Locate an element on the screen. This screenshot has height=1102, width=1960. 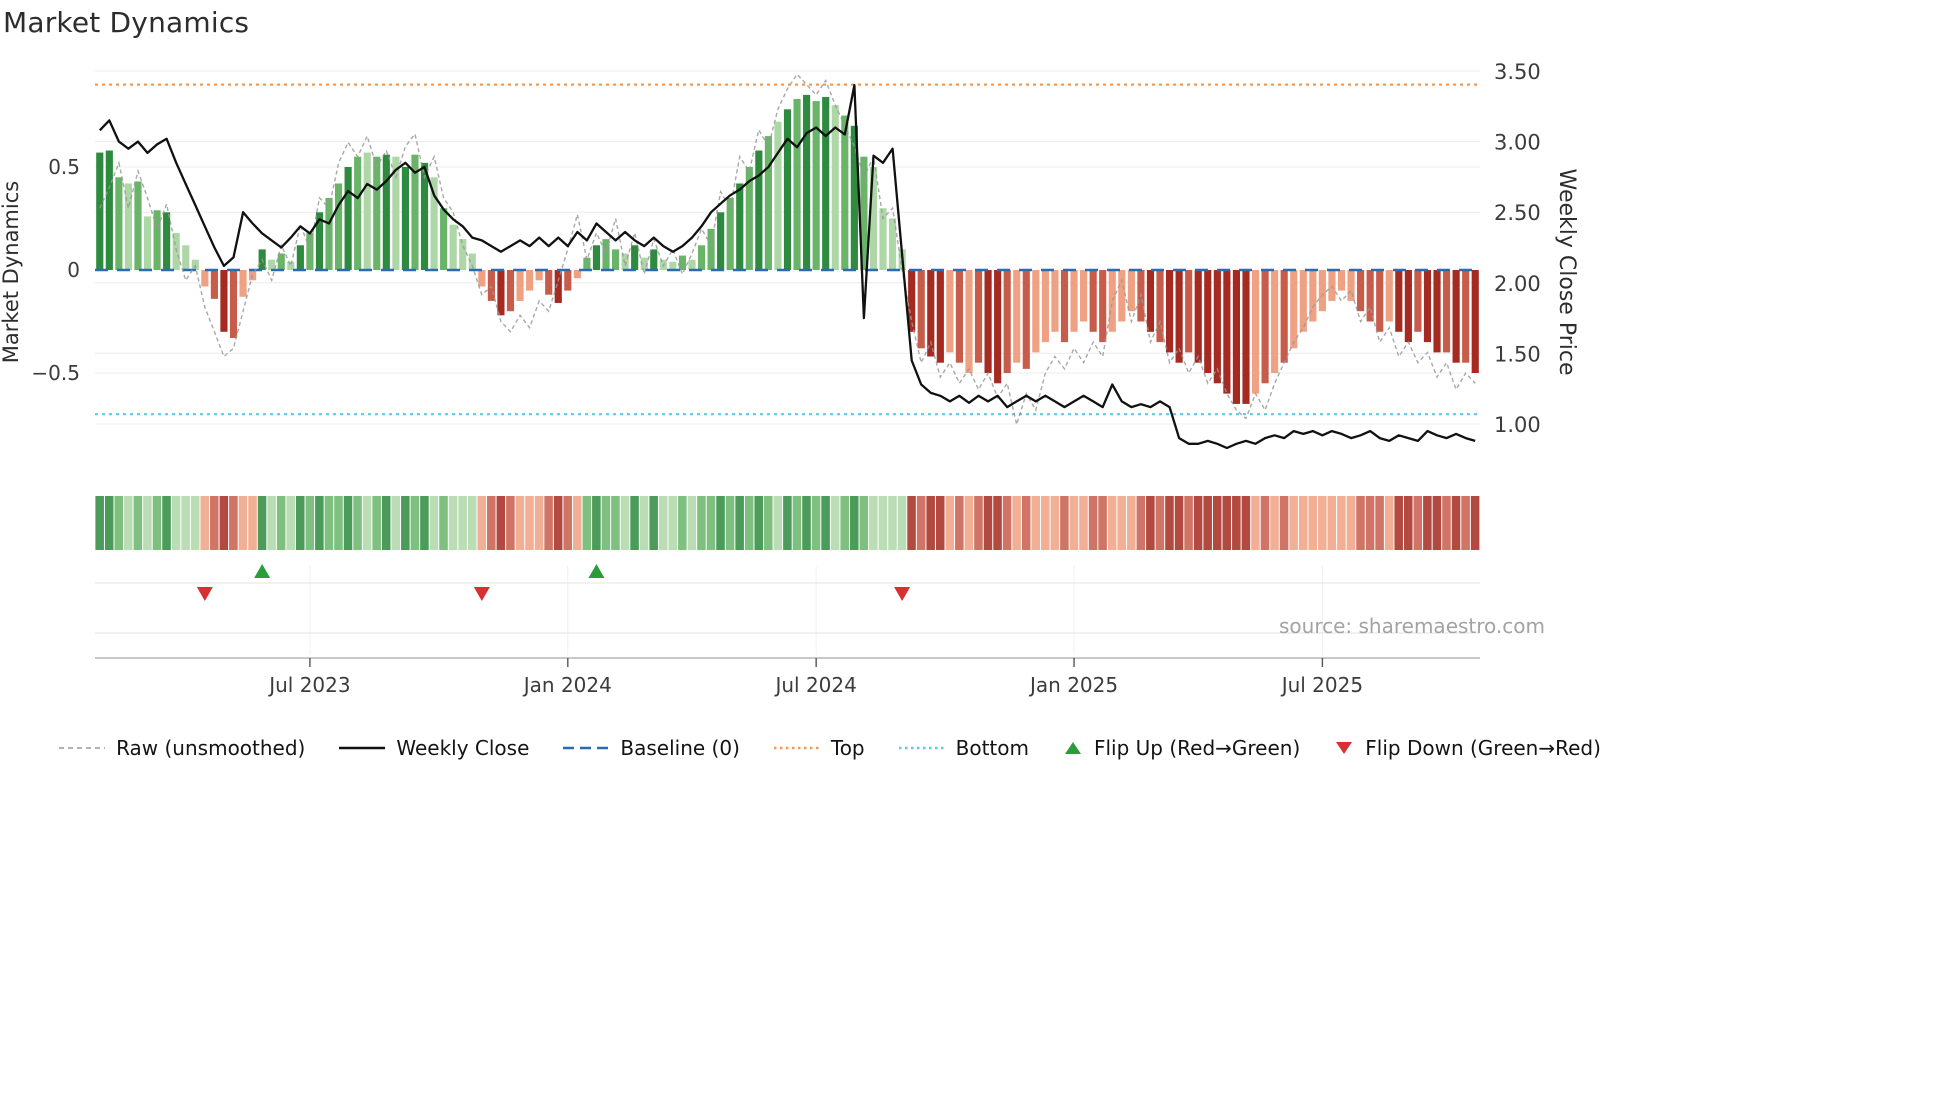
svg-text: Jan 2024 is located at coordinates (567, 685).